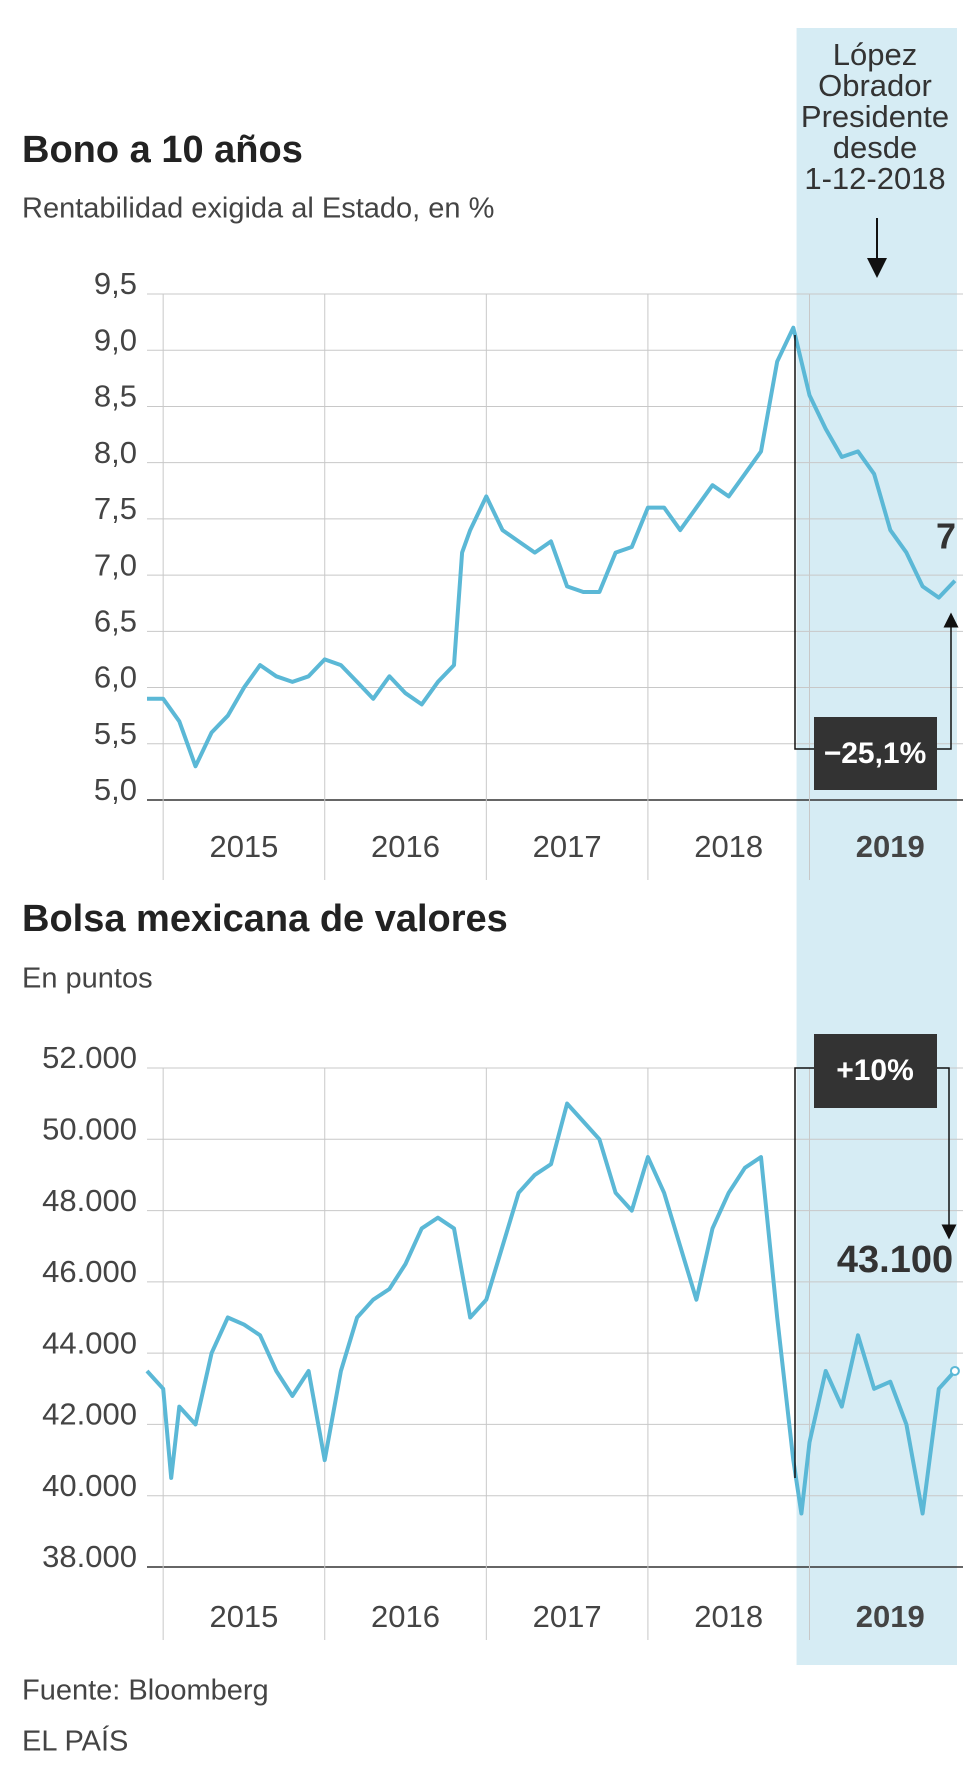 The width and height of the screenshot is (980, 1772). Describe the element at coordinates (89, 1057) in the screenshot. I see `y-tick-label: 52.000` at that location.